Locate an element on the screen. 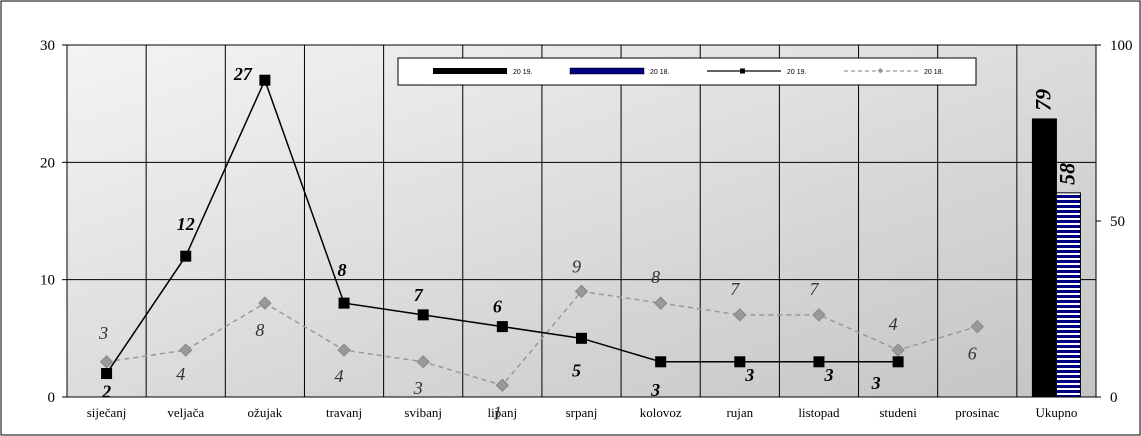 The image size is (1141, 436). legend-symbol-bar-2019 is located at coordinates (470, 71).